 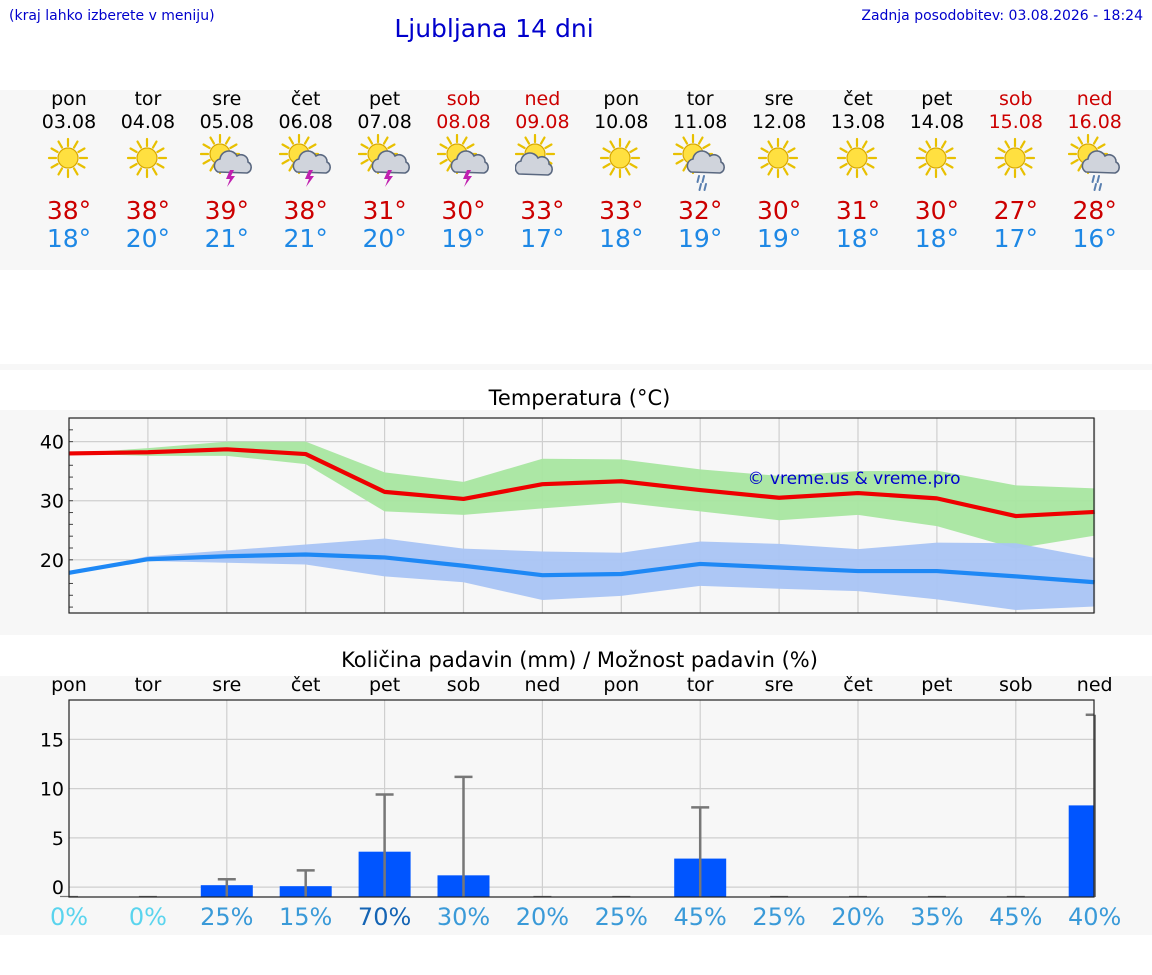 I want to click on day-date: 08.08, so click(x=463, y=122).